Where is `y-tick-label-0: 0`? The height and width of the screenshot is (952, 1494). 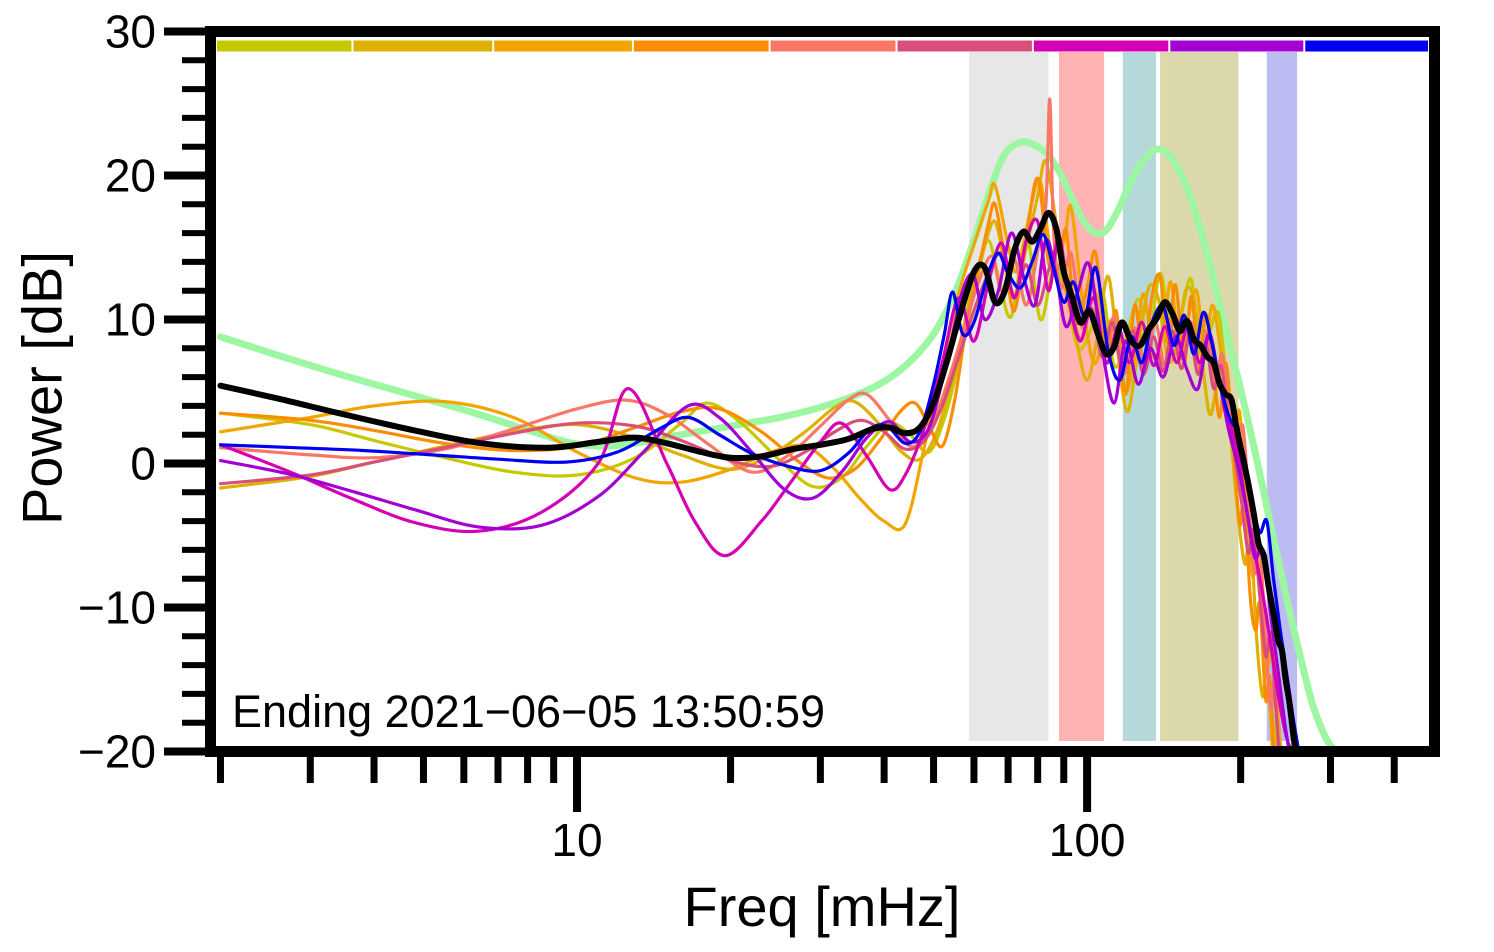 y-tick-label-0: 0 is located at coordinates (143, 464).